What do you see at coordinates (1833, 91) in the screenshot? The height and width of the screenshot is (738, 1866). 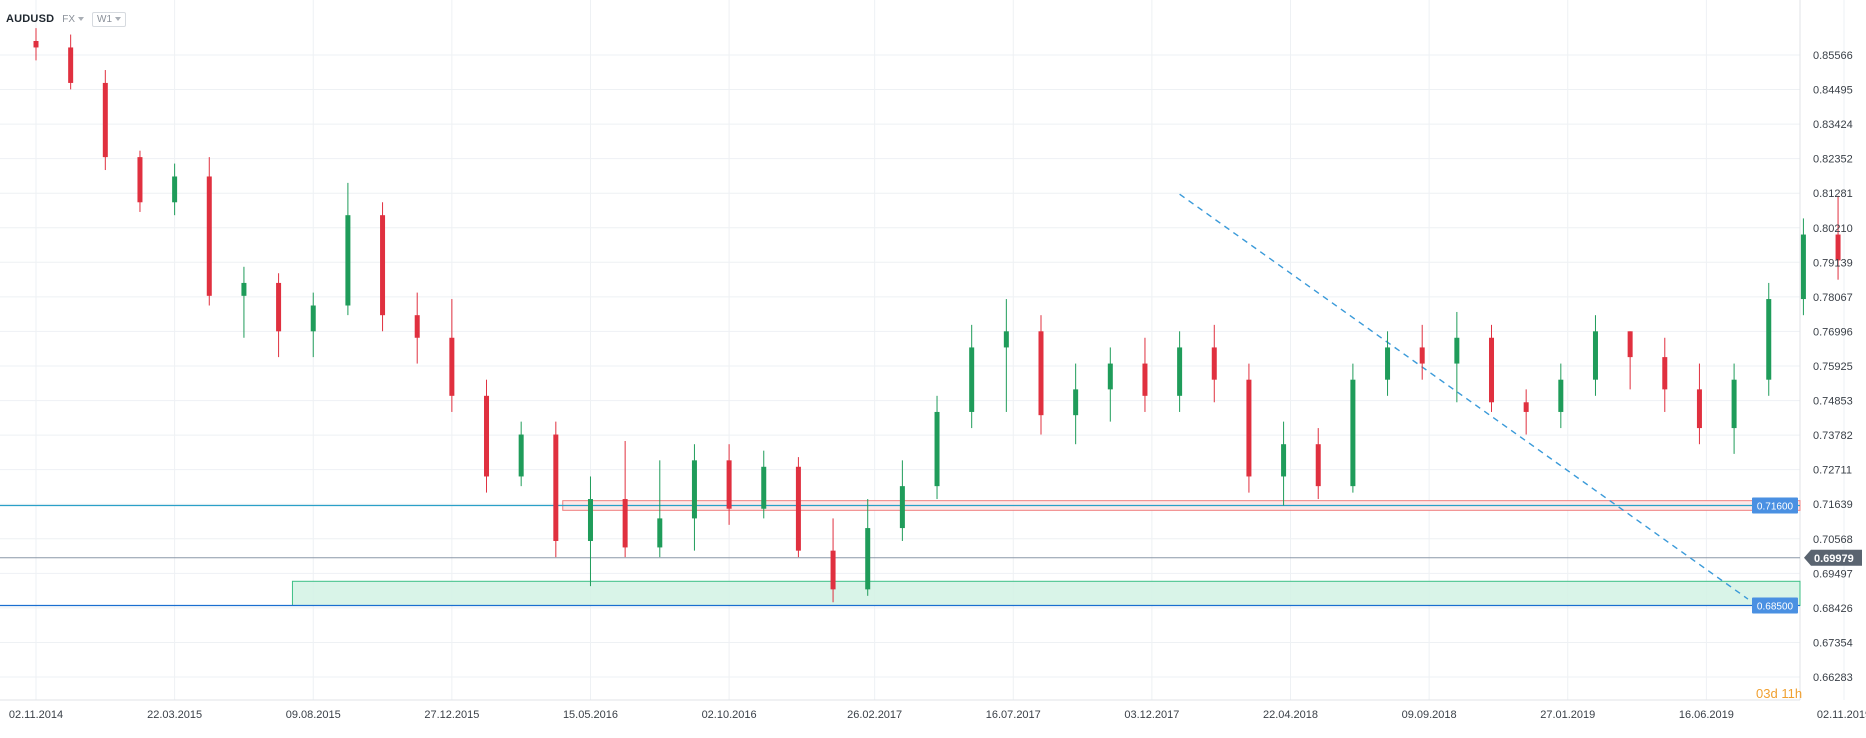 I see `y-axis-tick-label: 0.84495` at bounding box center [1833, 91].